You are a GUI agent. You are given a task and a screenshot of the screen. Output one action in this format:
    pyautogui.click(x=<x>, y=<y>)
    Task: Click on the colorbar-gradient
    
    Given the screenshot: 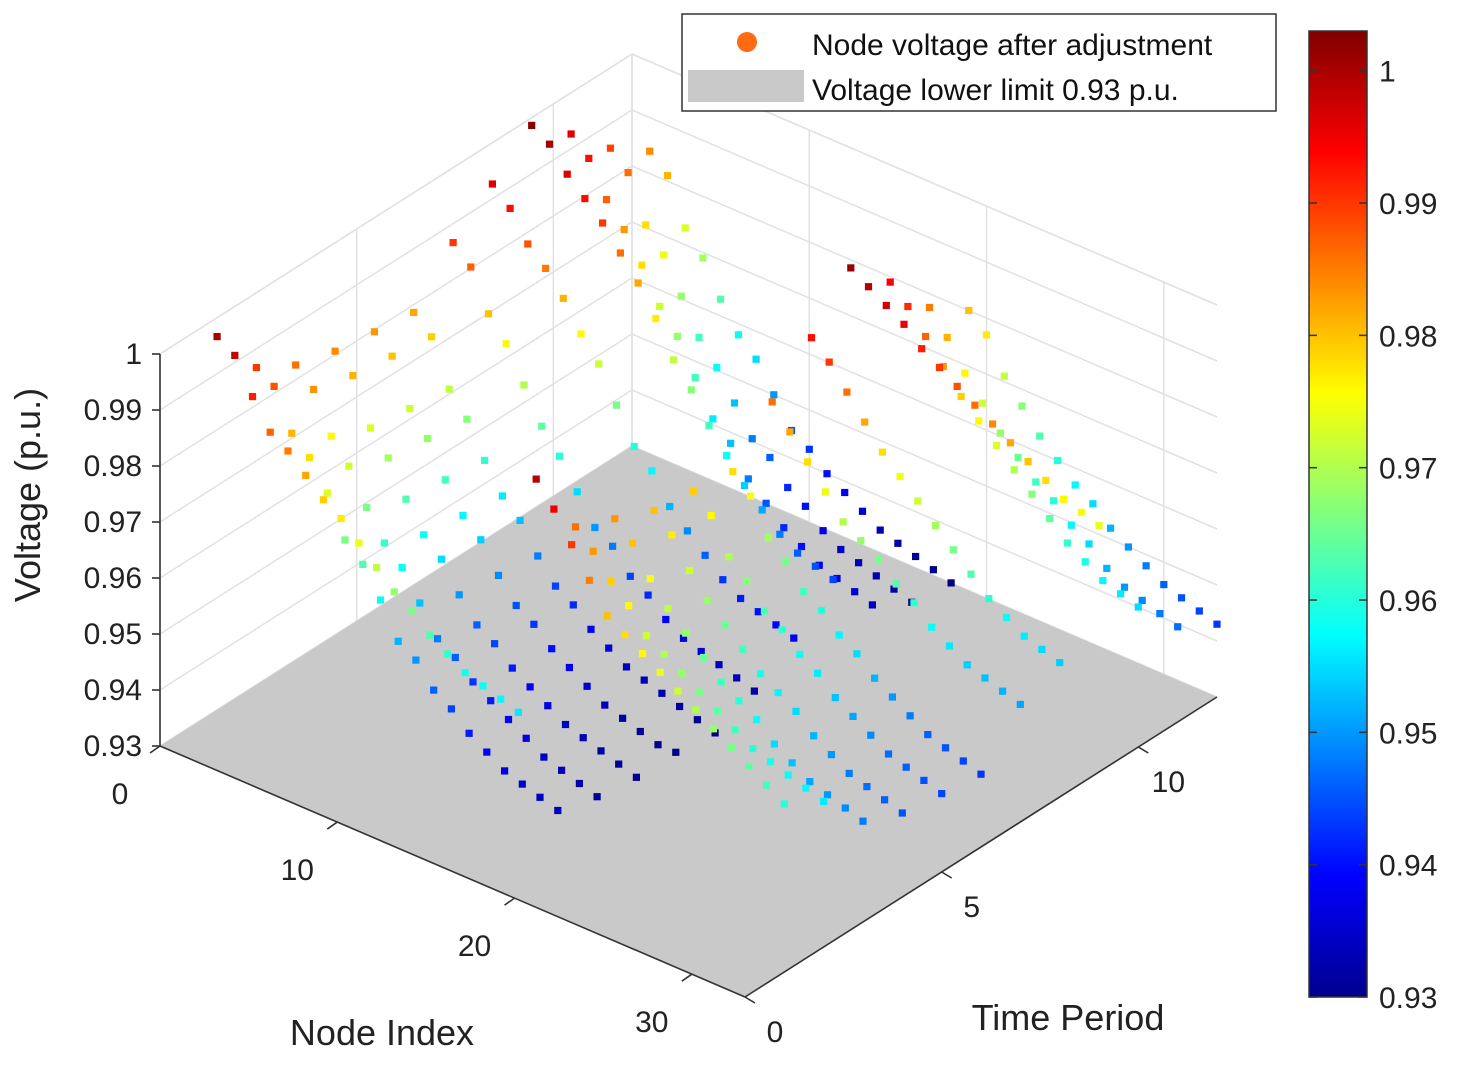 What is the action you would take?
    pyautogui.click(x=1338, y=514)
    